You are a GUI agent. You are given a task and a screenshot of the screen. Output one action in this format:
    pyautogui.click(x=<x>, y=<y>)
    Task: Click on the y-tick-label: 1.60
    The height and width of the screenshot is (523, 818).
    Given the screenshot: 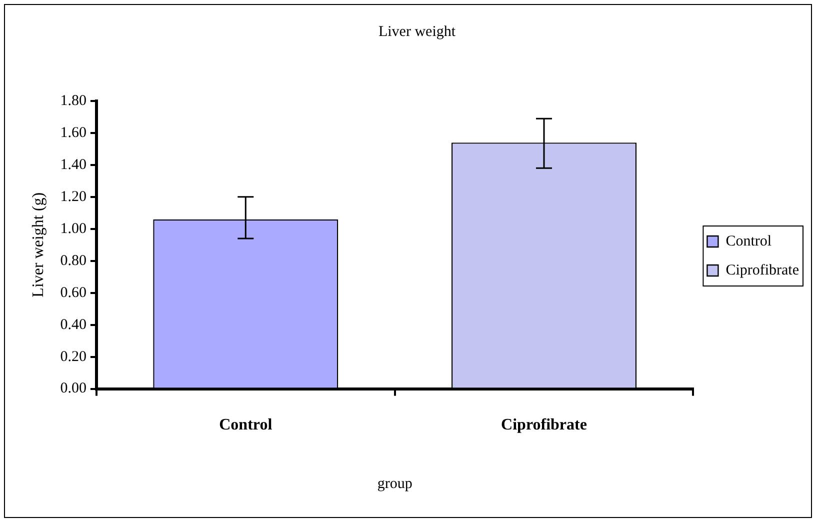 What is the action you would take?
    pyautogui.click(x=73, y=132)
    